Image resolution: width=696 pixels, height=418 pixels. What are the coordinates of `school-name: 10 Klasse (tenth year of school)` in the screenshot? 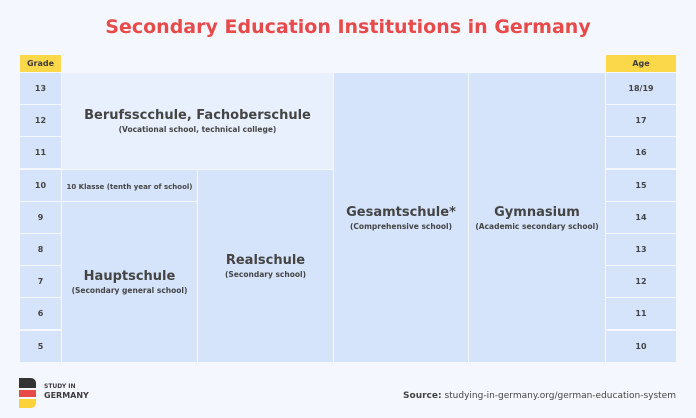 It's located at (129, 186).